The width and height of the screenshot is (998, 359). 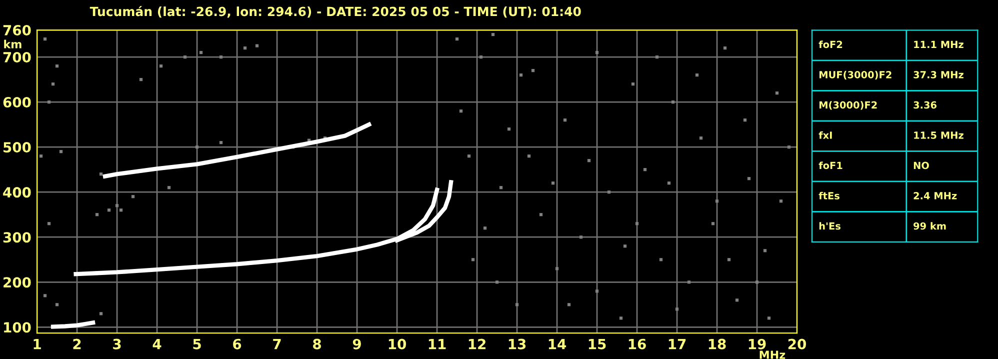 I want to click on text: fxI, so click(x=825, y=135).